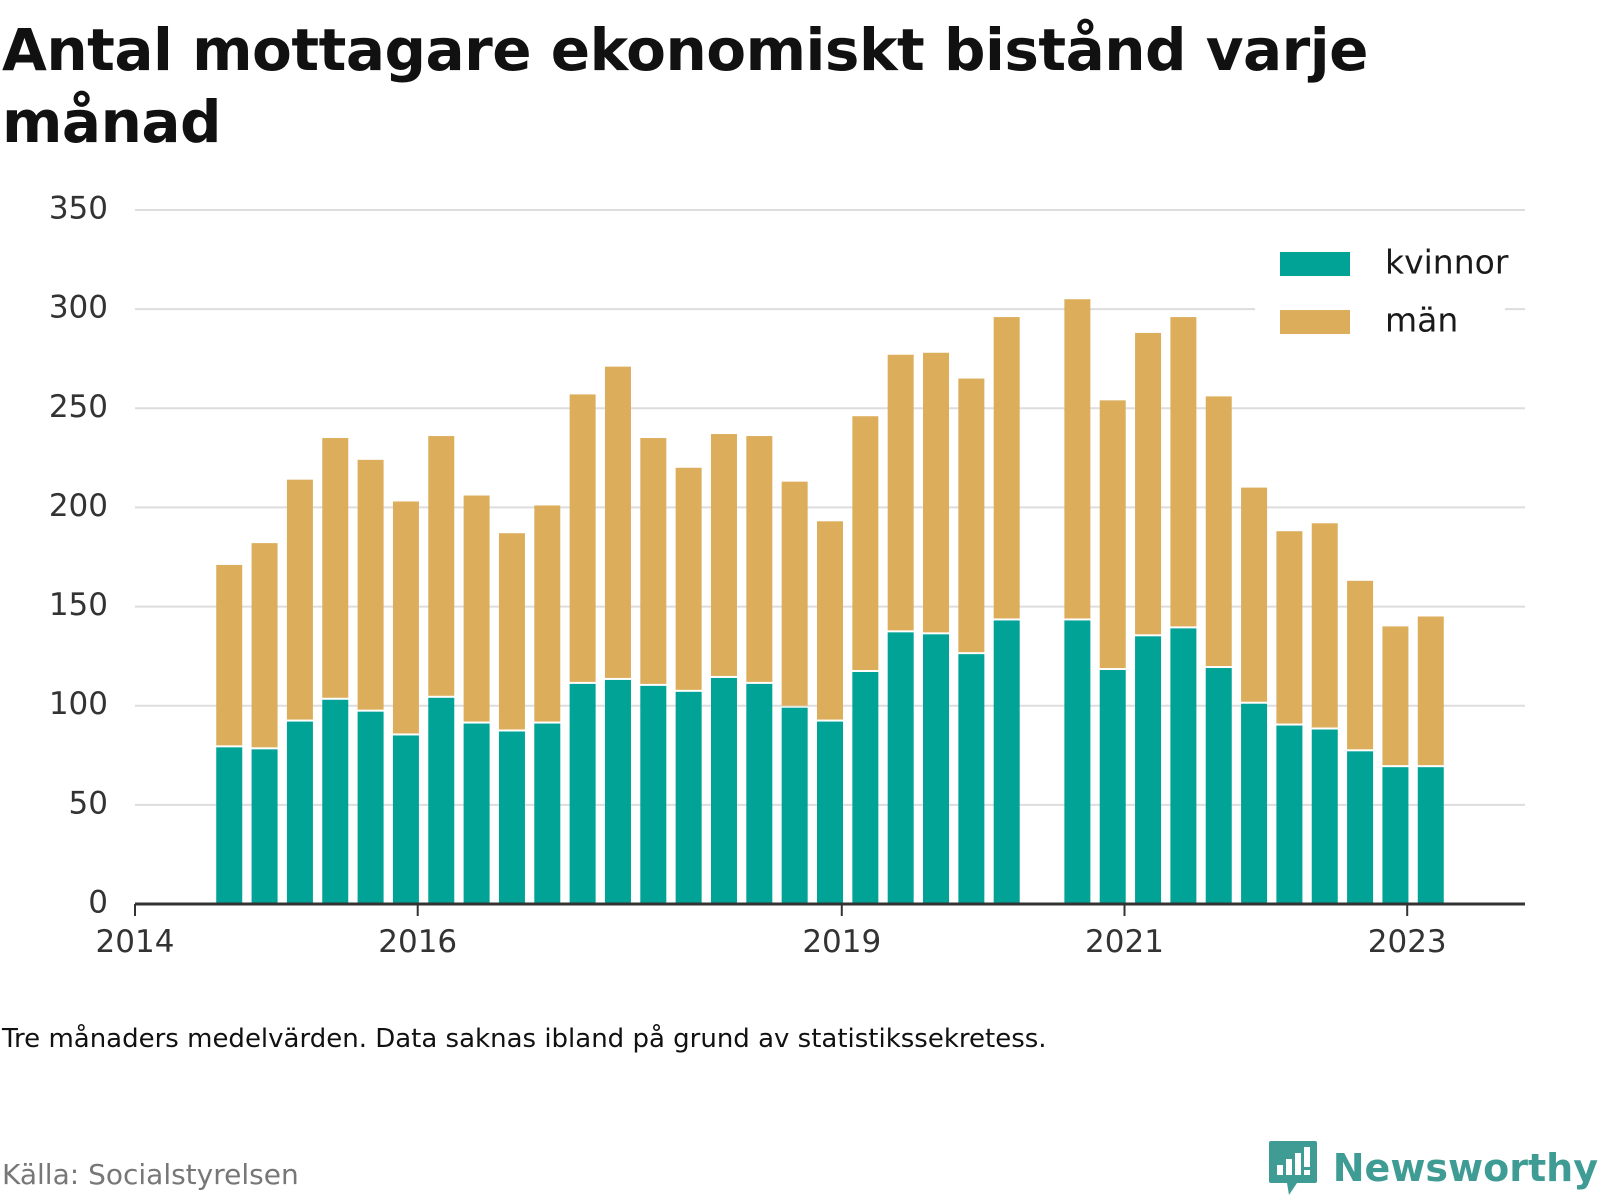 Image resolution: width=1600 pixels, height=1200 pixels. Describe the element at coordinates (1382, 292) in the screenshot. I see `legend: kvinnor män` at that location.